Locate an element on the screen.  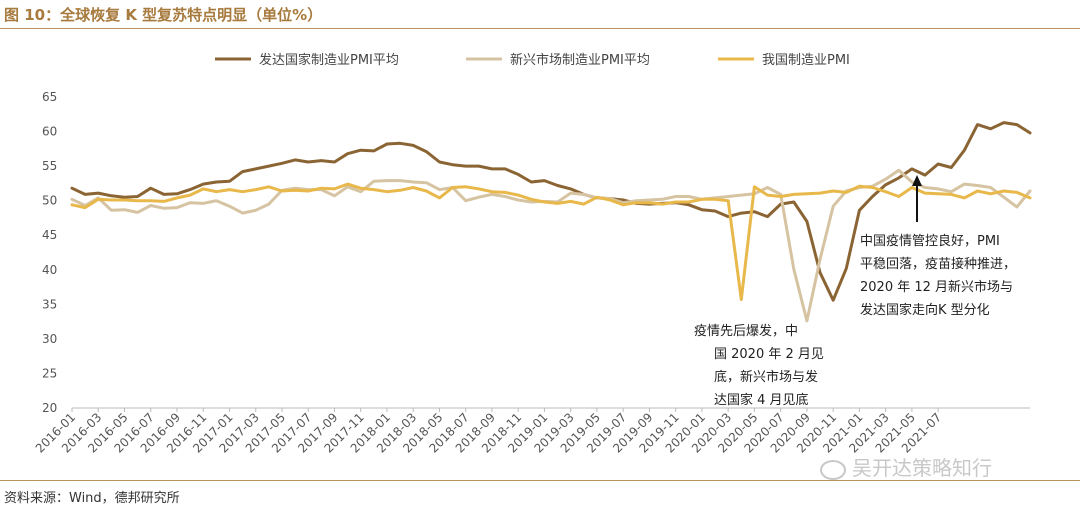
y-tick-label: 50 is located at coordinates (49, 201).